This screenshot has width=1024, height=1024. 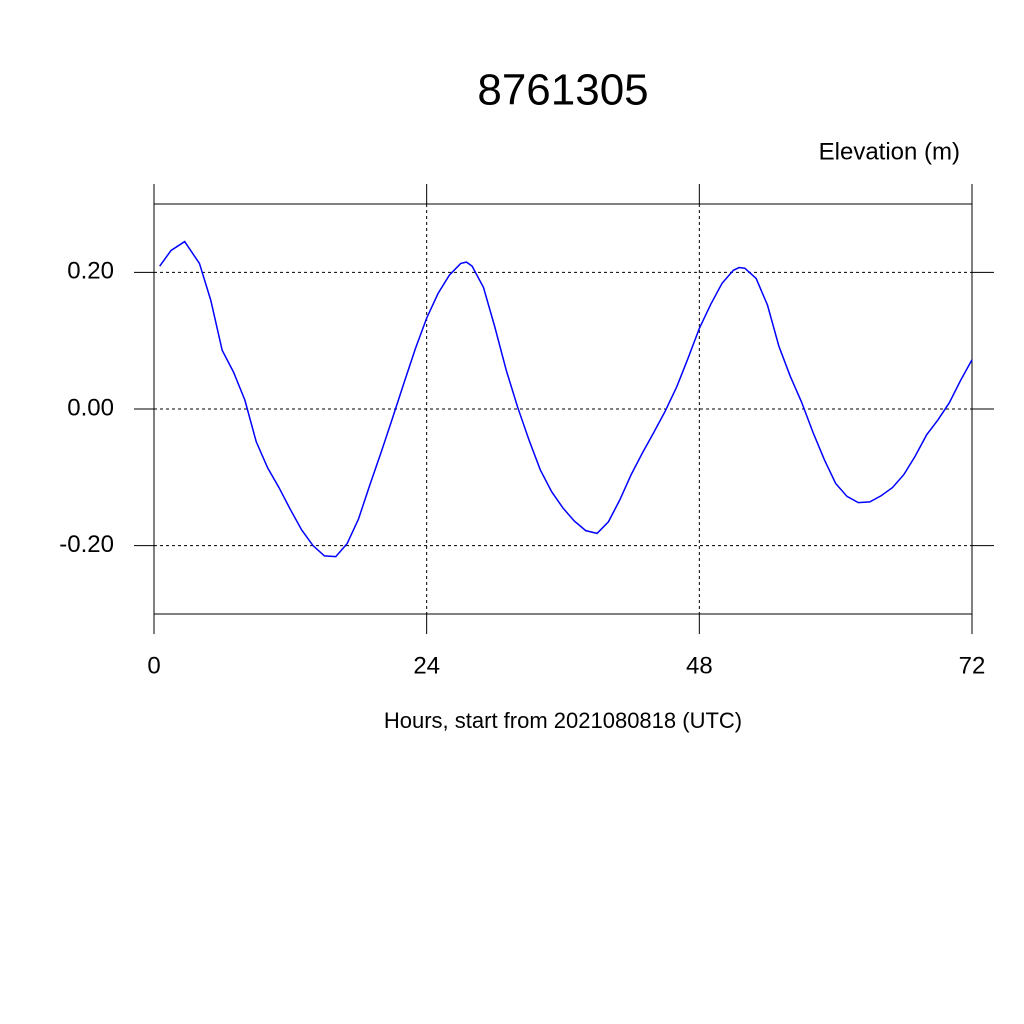 What do you see at coordinates (86, 544) in the screenshot?
I see `y-tick-label: -0.20` at bounding box center [86, 544].